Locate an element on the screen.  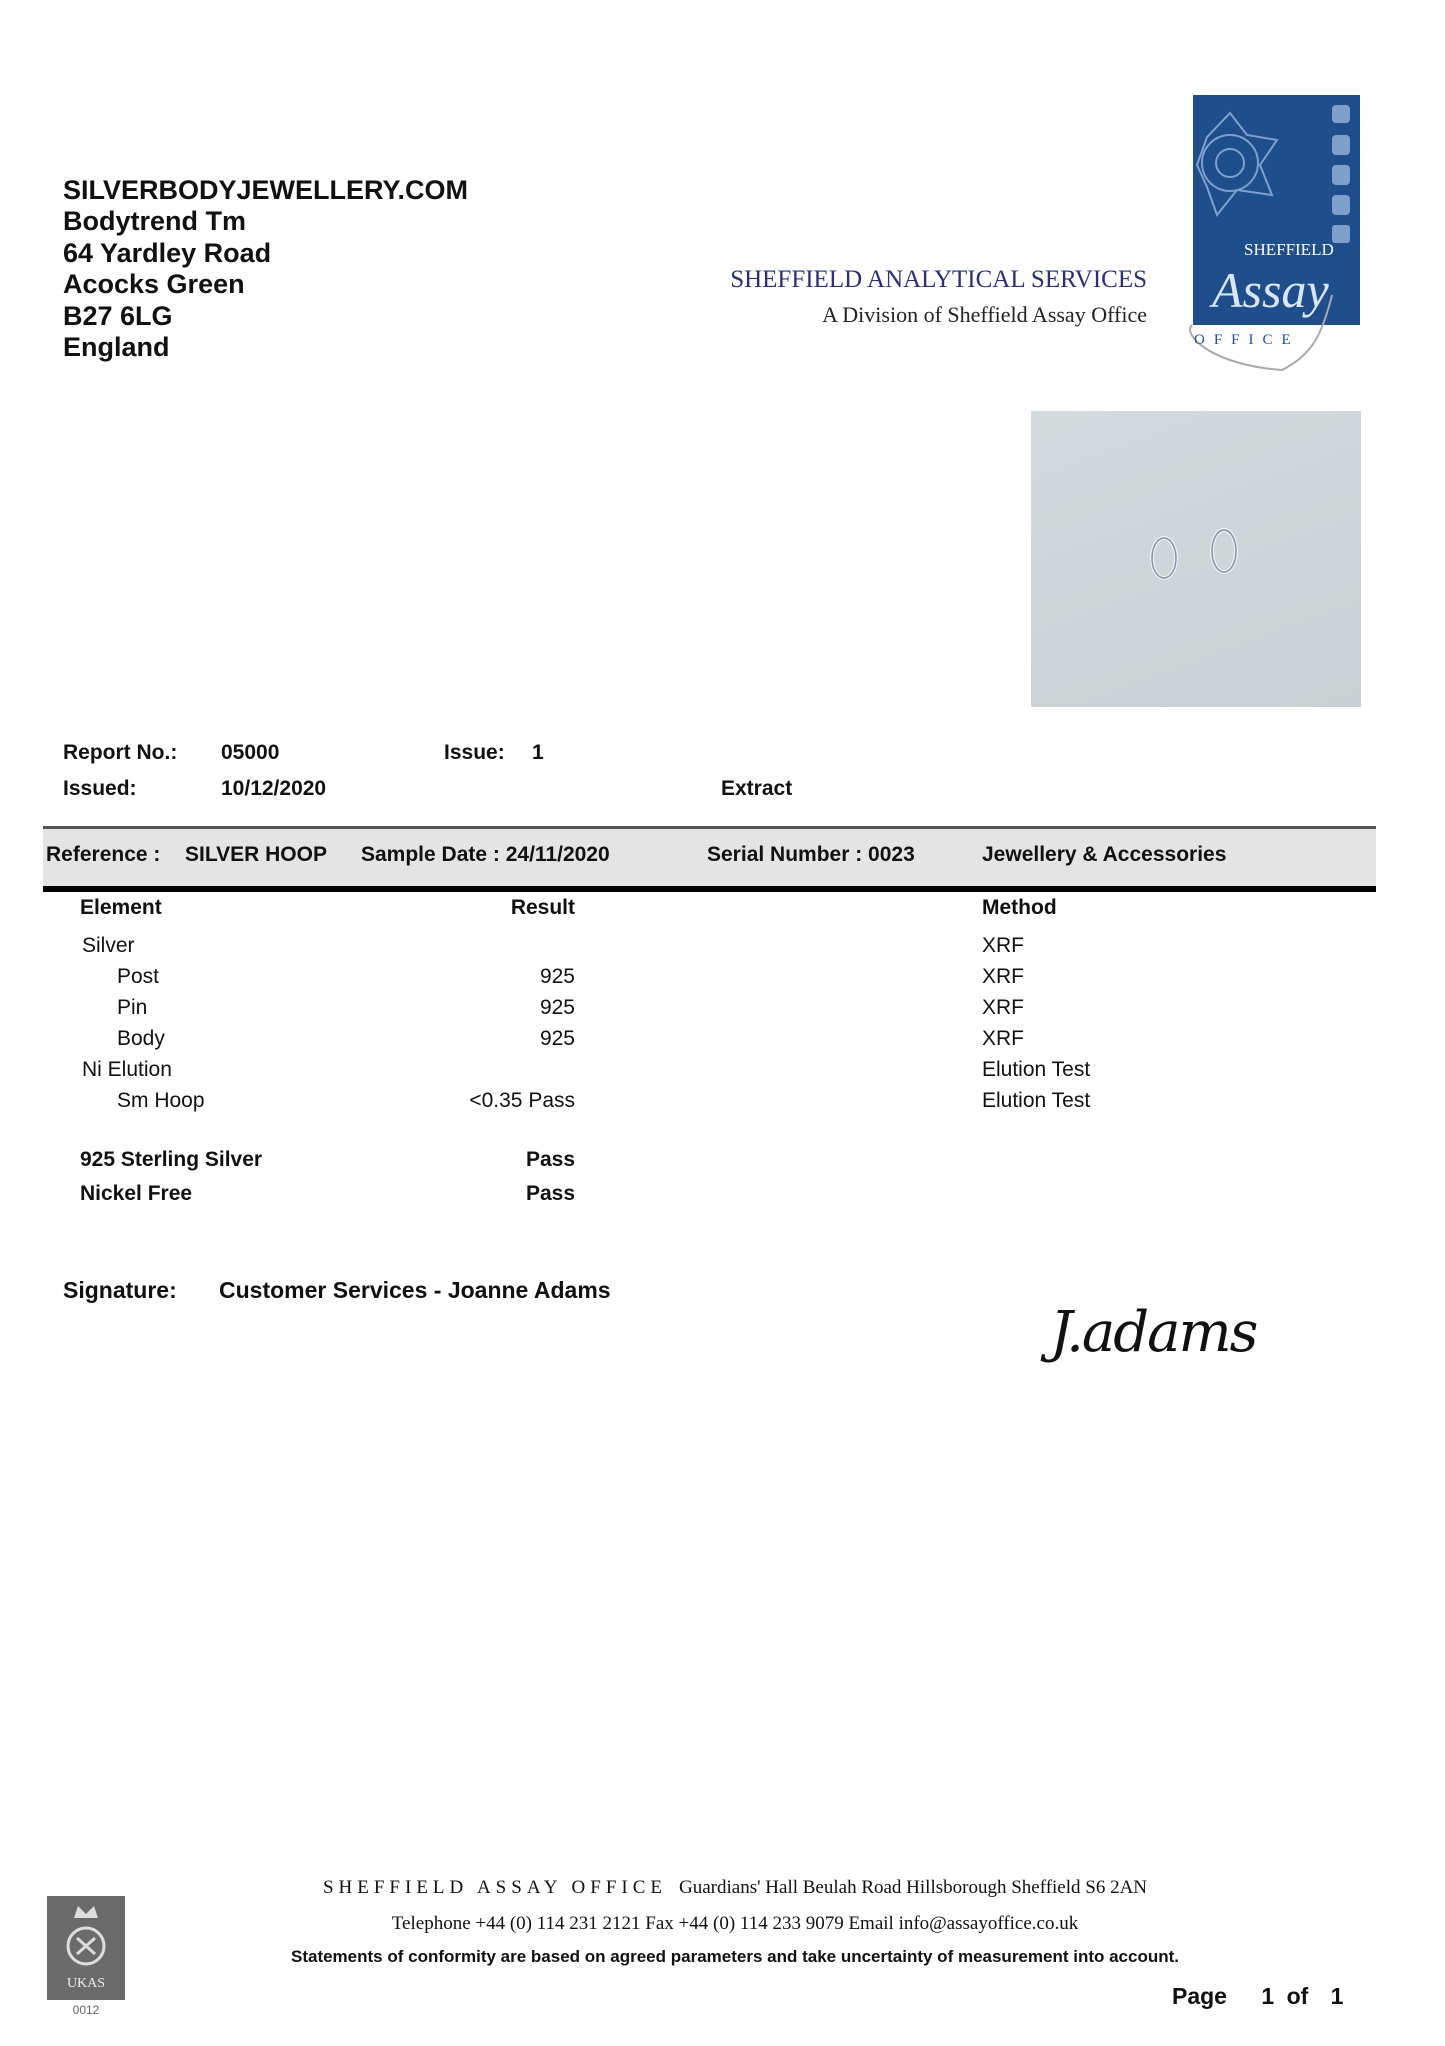
signature-name: Customer Services - Joanne Adams is located at coordinates (415, 1290).